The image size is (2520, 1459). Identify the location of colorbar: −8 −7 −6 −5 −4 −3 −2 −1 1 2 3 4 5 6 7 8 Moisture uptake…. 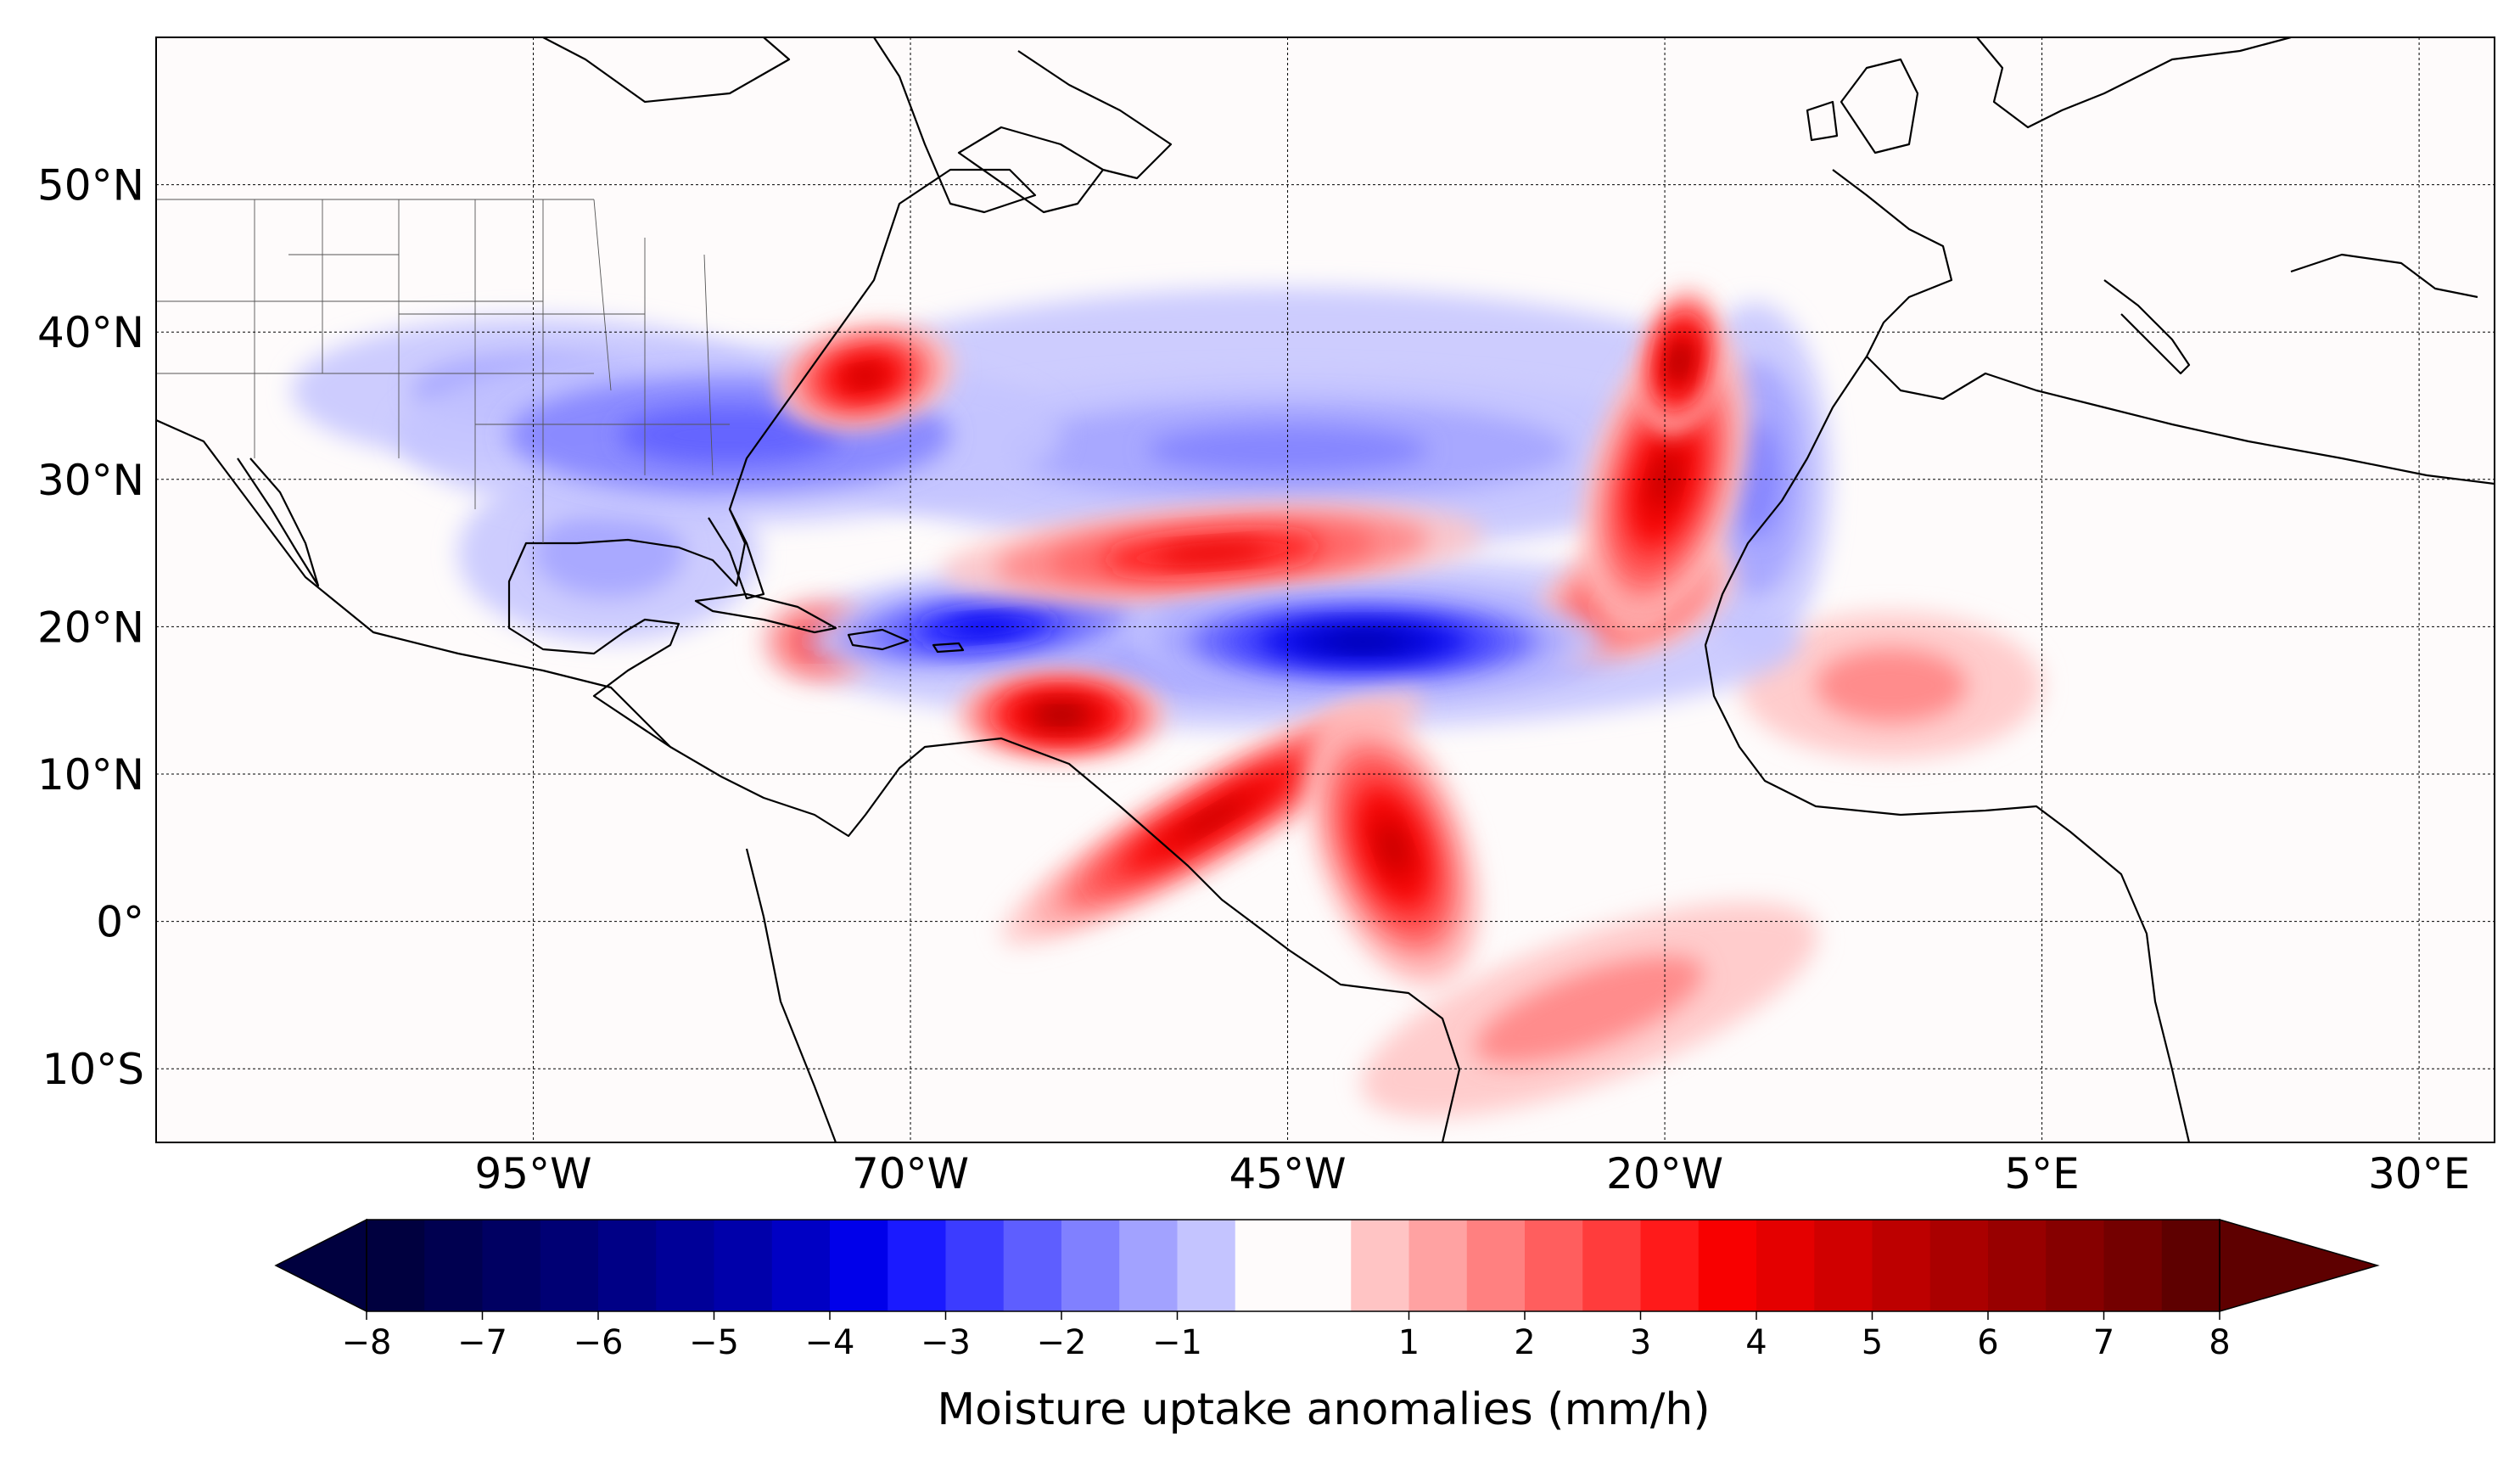
(1327, 1326).